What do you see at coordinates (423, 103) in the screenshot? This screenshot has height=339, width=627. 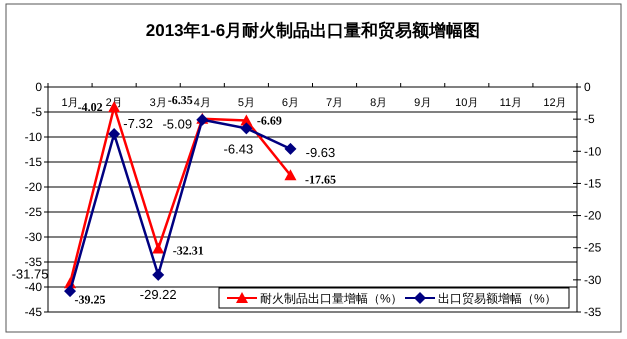 I see `x-tick-label: 9月` at bounding box center [423, 103].